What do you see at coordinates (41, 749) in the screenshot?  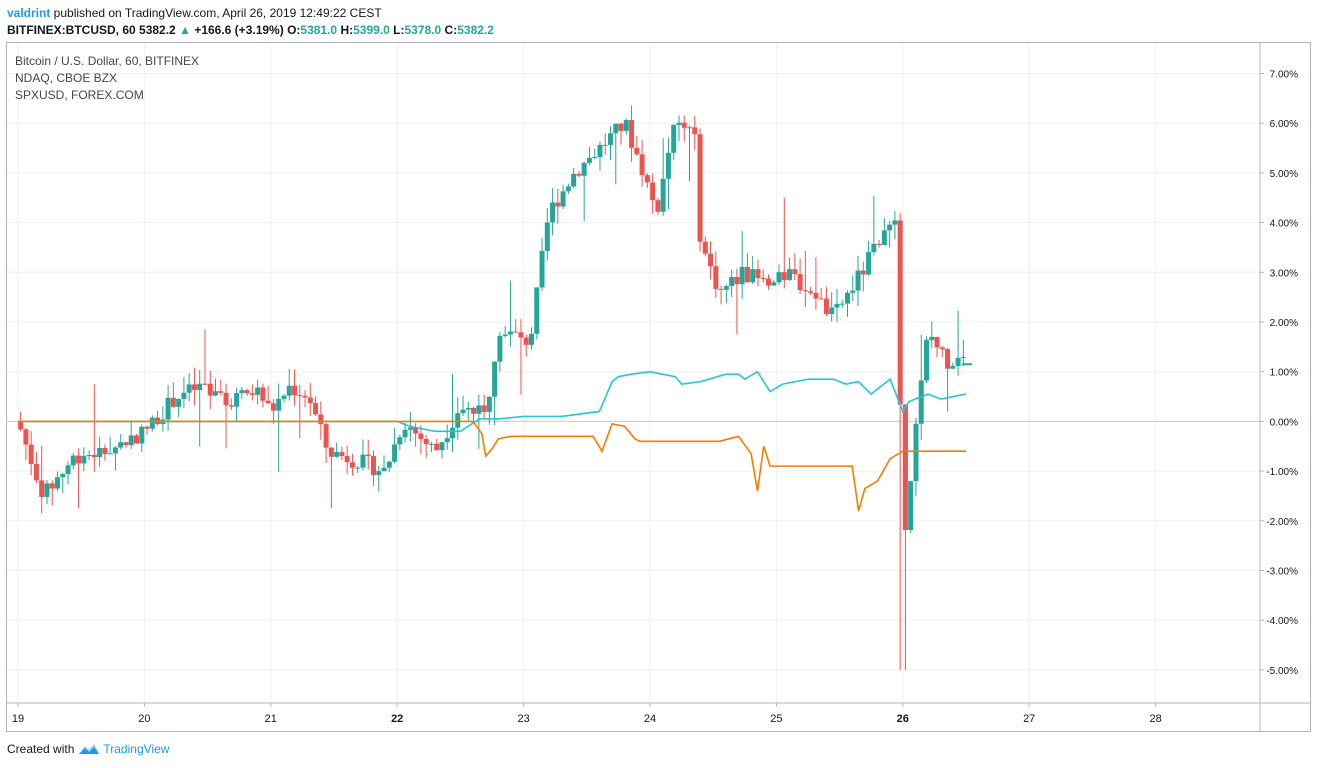 I see `created-with-label: Created with` at bounding box center [41, 749].